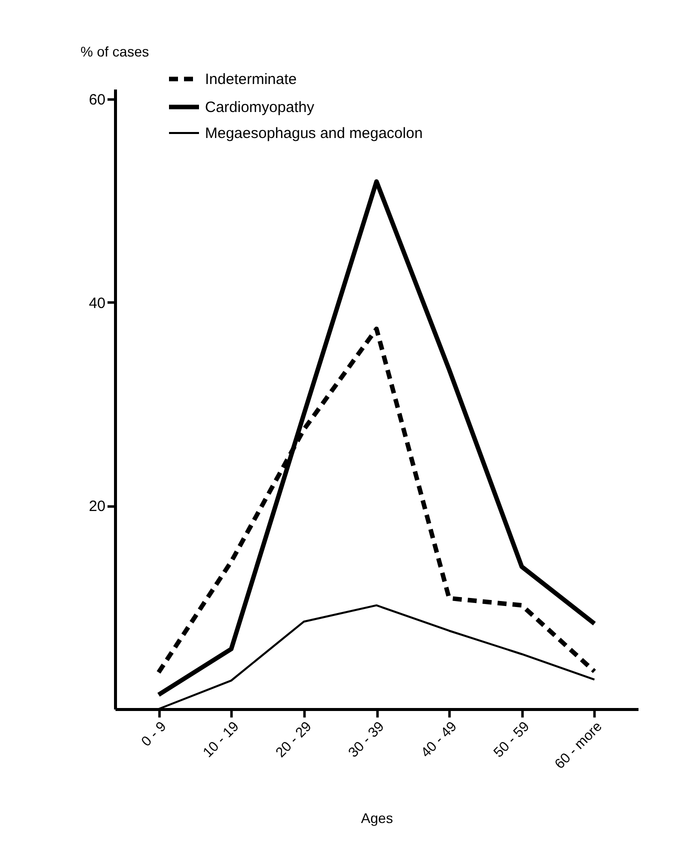 This screenshot has height=868, width=674. I want to click on x-axis-title: Ages, so click(377, 818).